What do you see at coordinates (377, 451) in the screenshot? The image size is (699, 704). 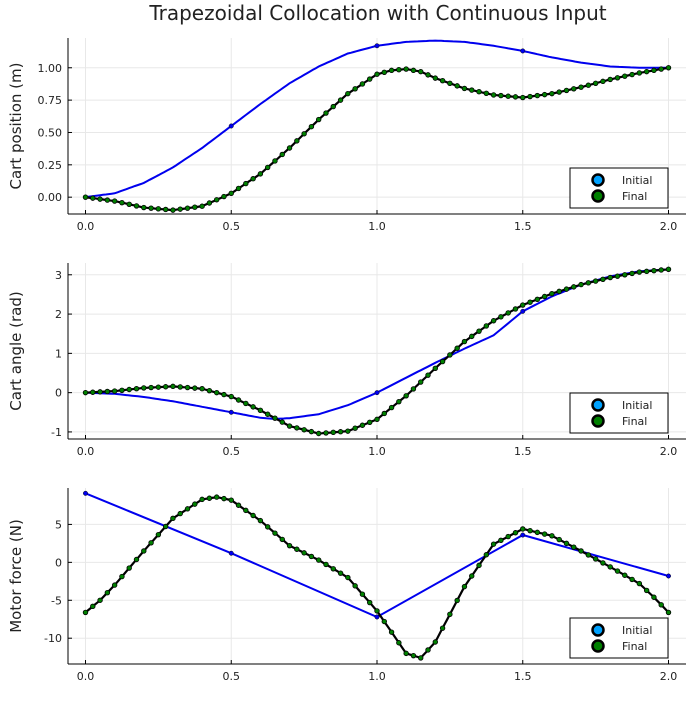 I see `x-tick-label: 1.0` at bounding box center [377, 451].